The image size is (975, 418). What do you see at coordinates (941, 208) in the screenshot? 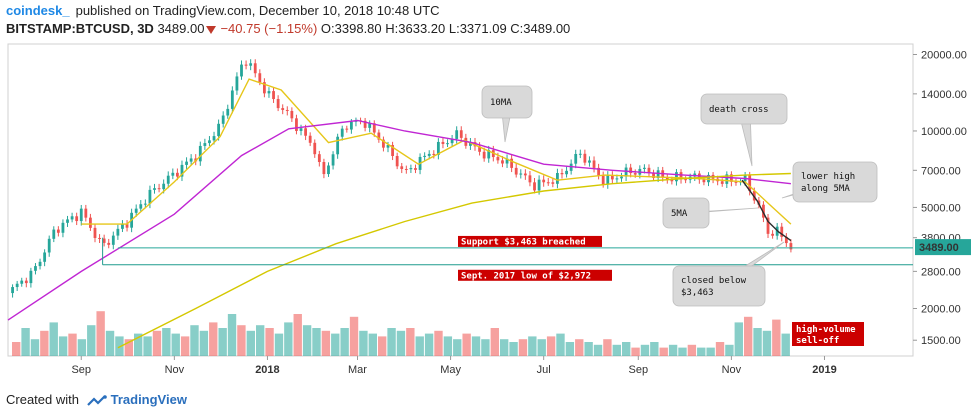
I see `y-tick-label: 5000.00` at bounding box center [941, 208].